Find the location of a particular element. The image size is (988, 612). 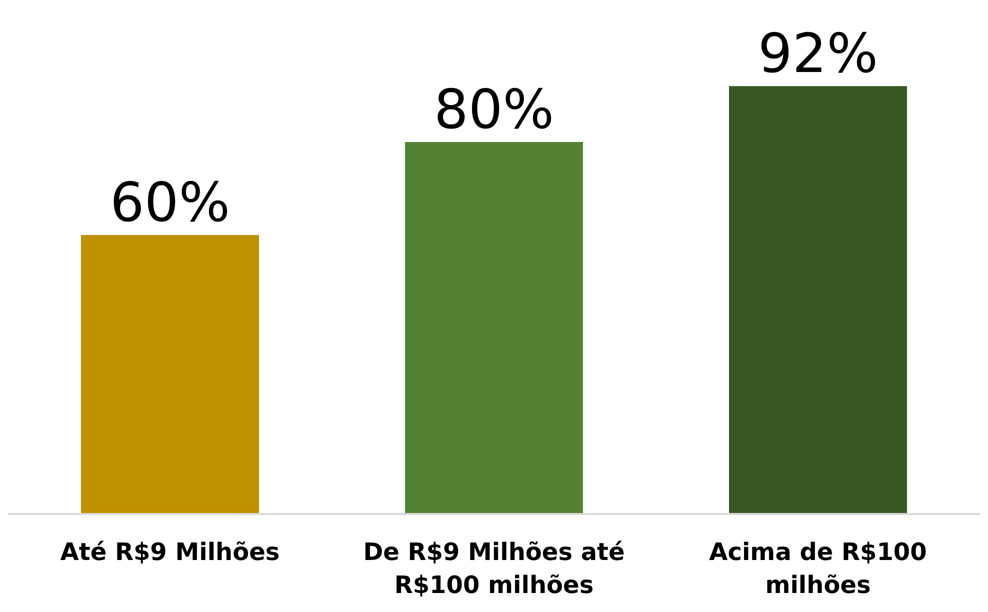

data-label: 60% is located at coordinates (170, 202).